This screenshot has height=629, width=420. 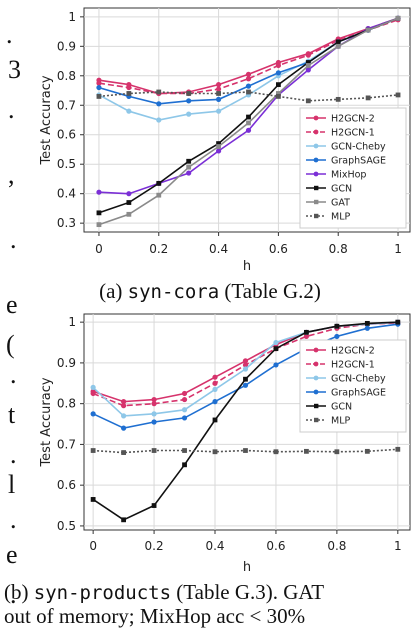 I want to click on legend-entry: GCN, so click(x=329, y=407).